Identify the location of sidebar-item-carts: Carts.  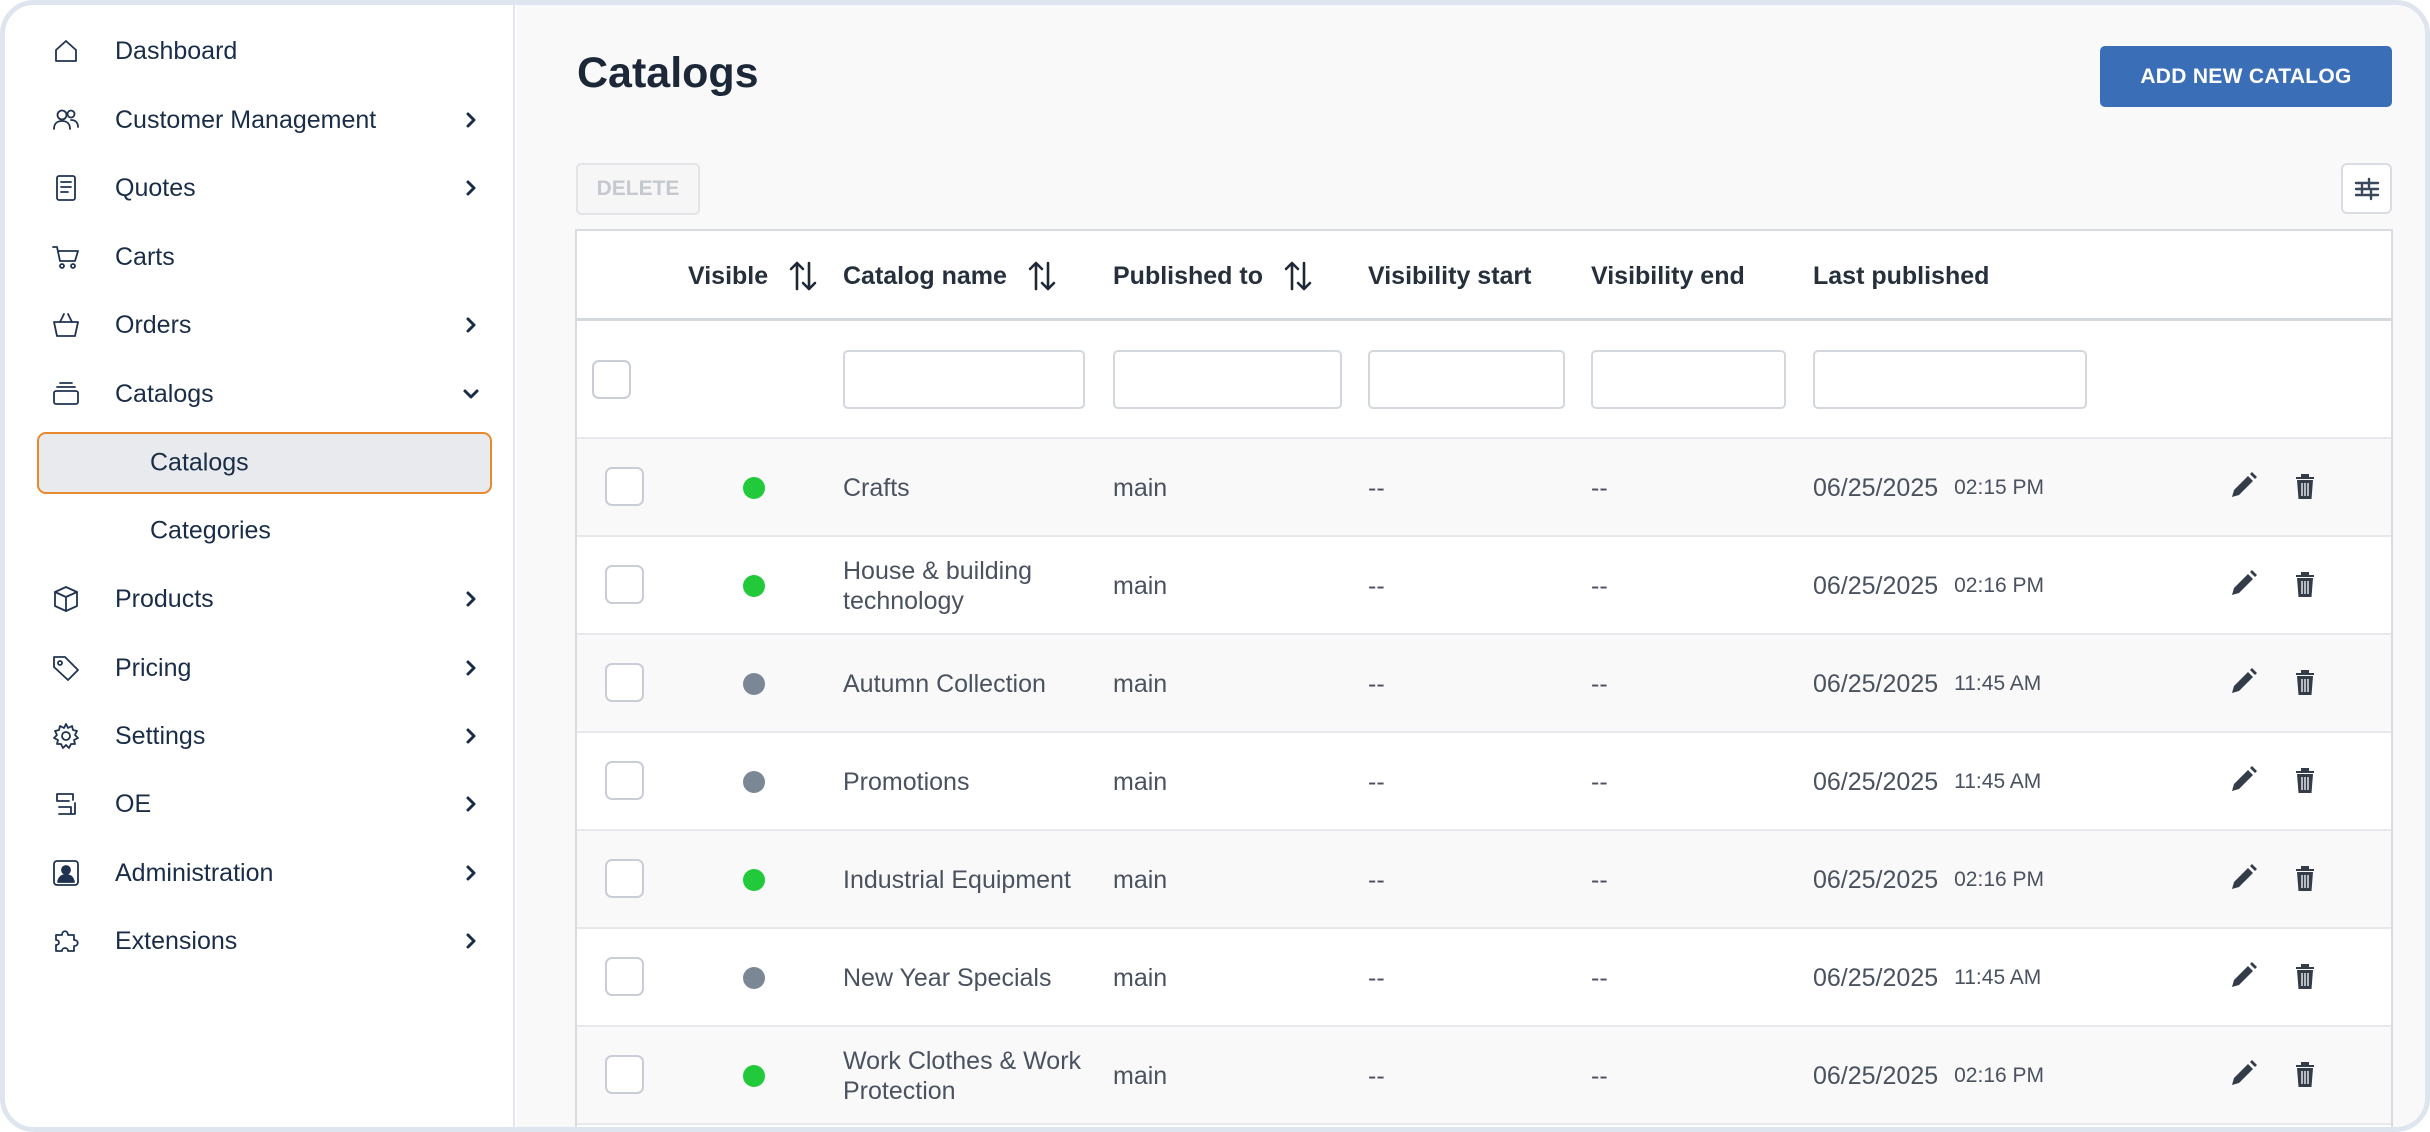
(260, 257).